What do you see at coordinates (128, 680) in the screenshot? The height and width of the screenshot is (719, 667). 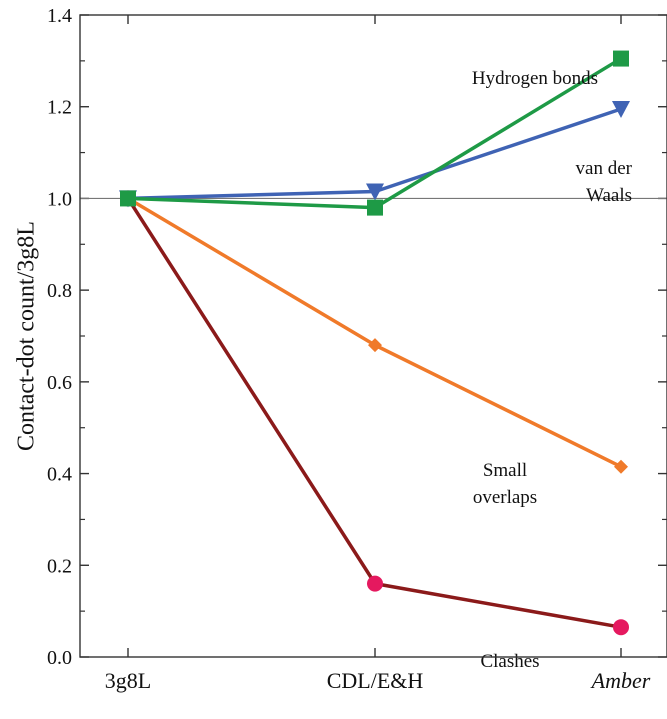 I see `xtick-label: 3g8L` at bounding box center [128, 680].